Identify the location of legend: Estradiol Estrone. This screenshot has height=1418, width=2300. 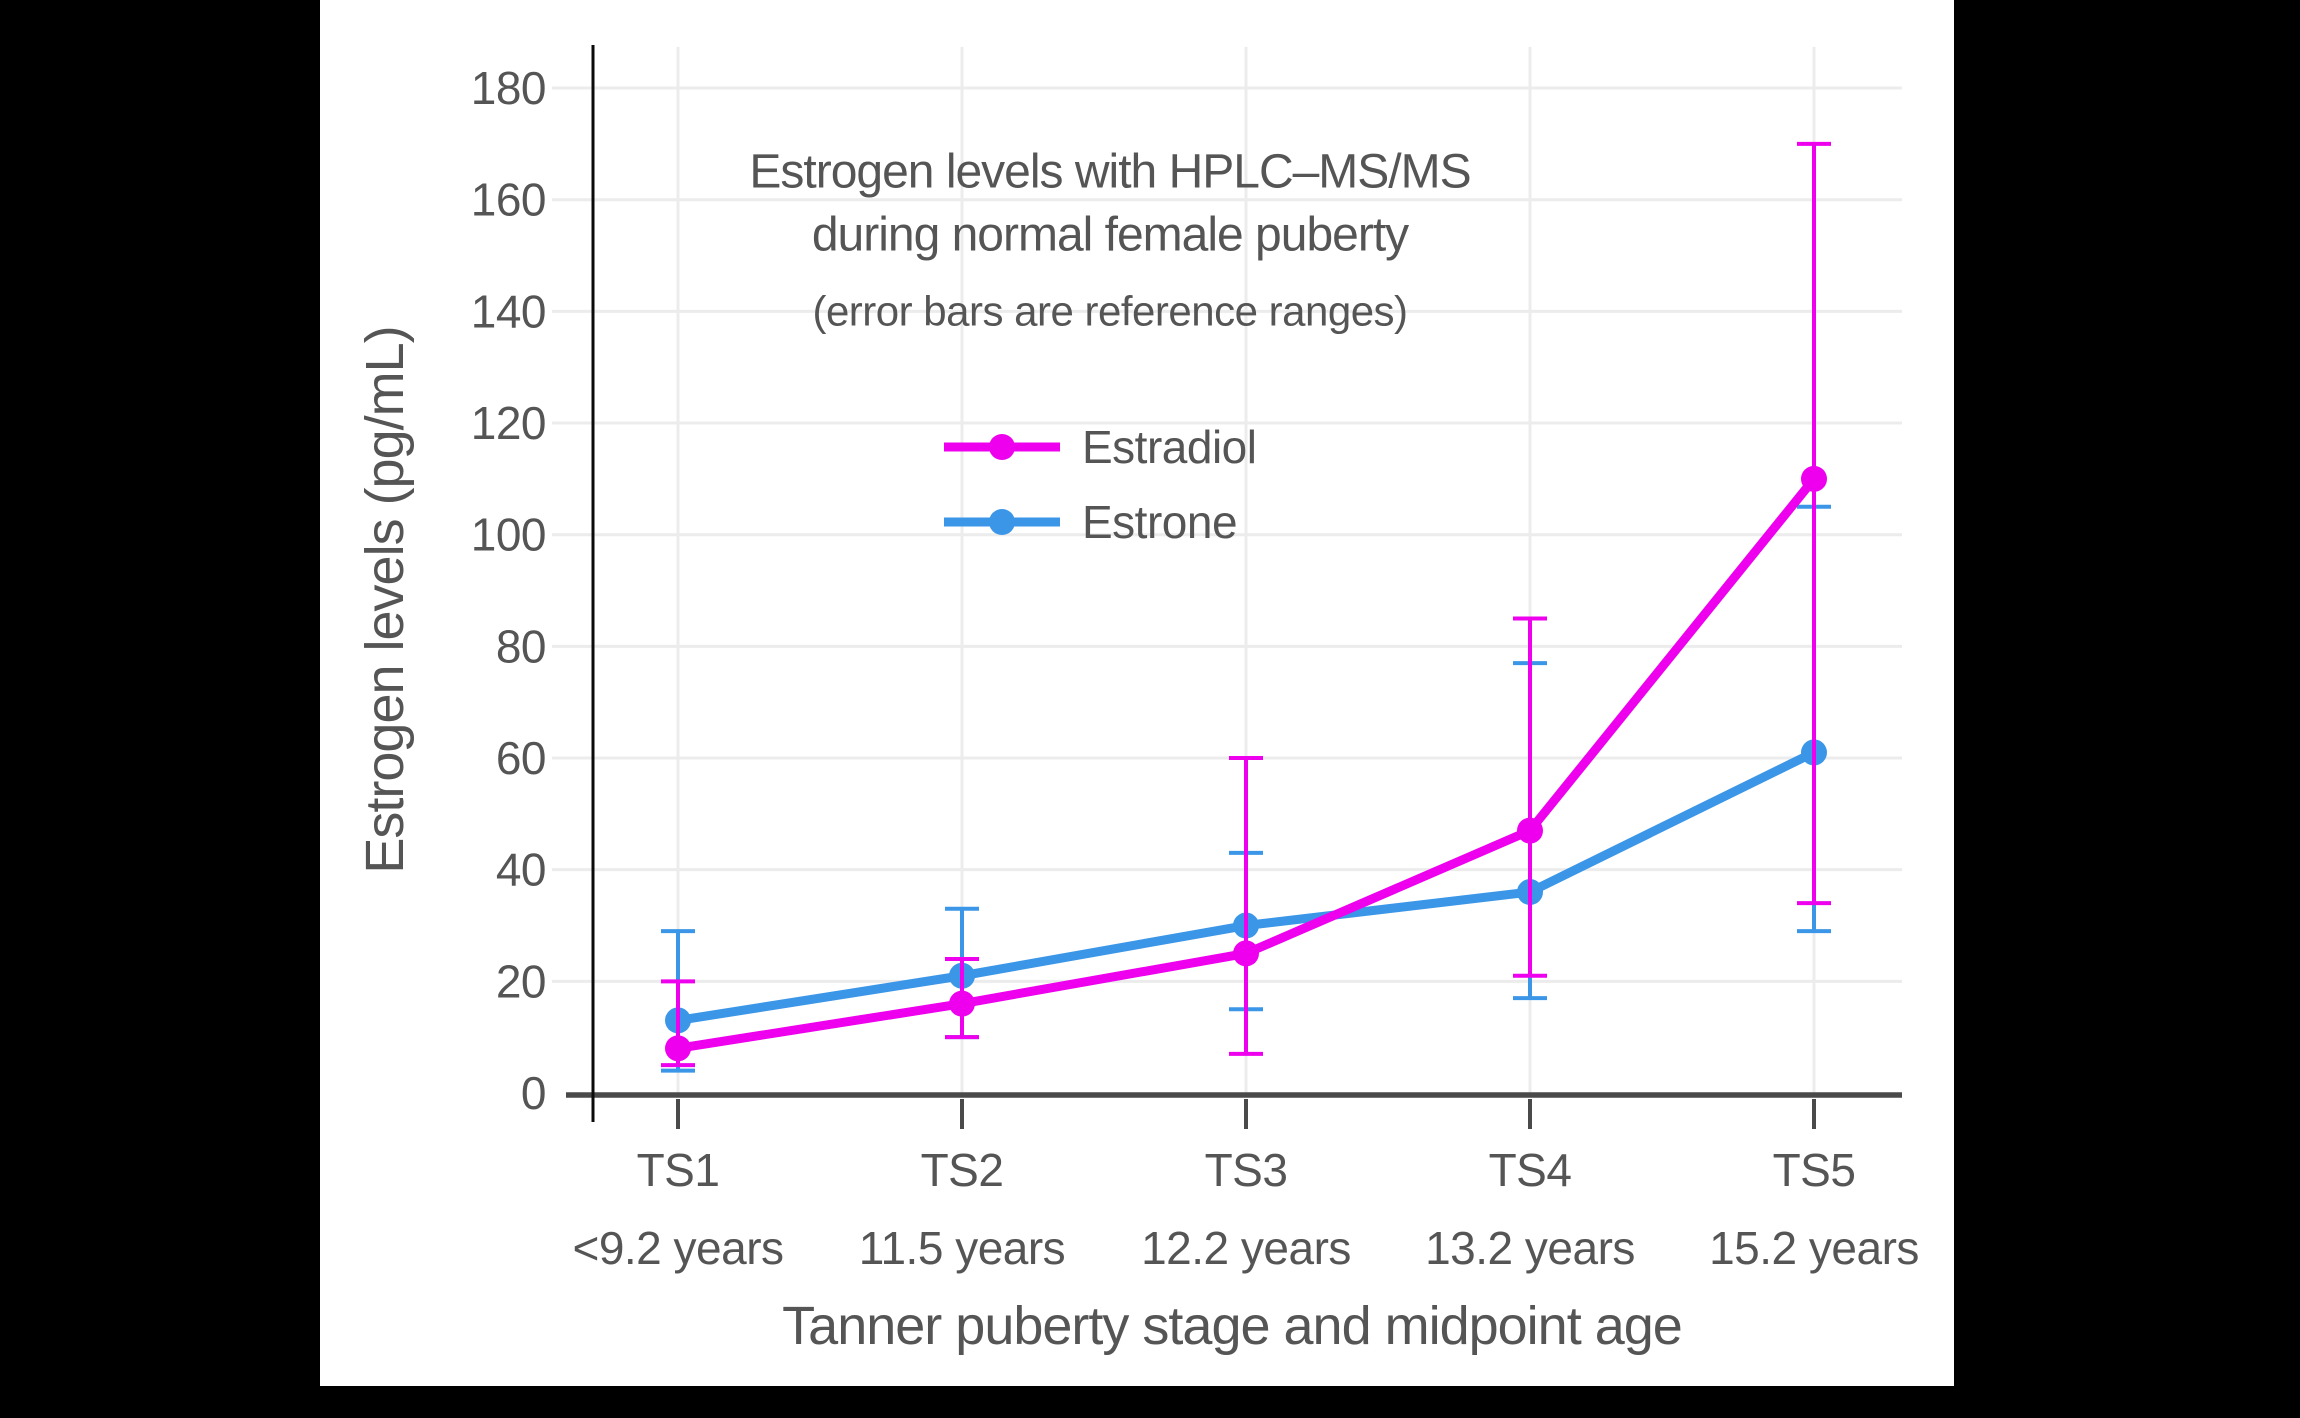
(1100, 484).